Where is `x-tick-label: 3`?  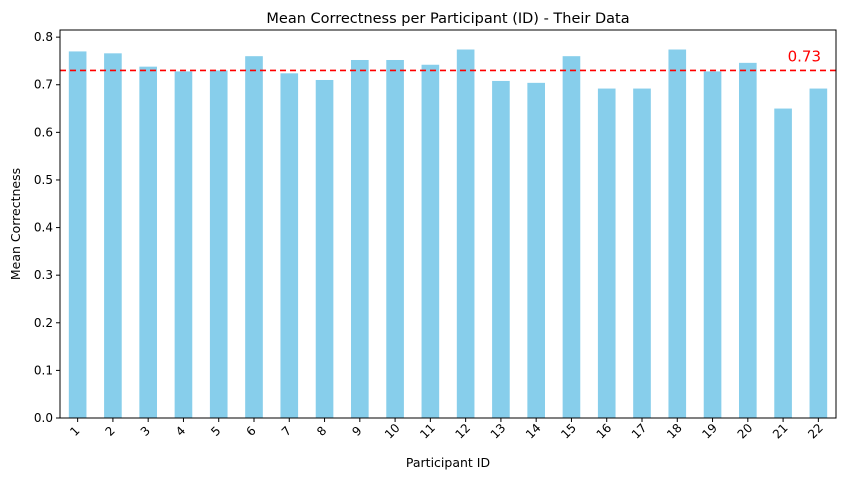
x-tick-label: 3 is located at coordinates (145, 431).